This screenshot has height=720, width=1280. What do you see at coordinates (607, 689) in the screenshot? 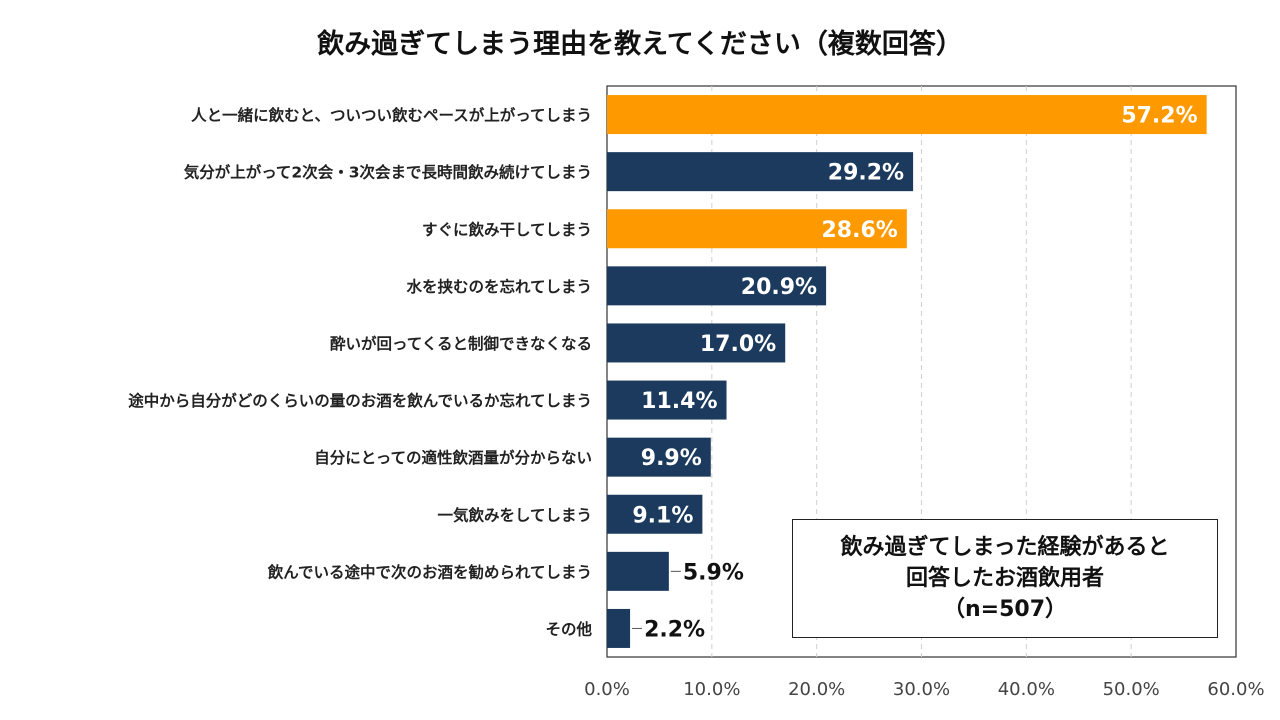
I see `x-tick-label: 0.0%` at bounding box center [607, 689].